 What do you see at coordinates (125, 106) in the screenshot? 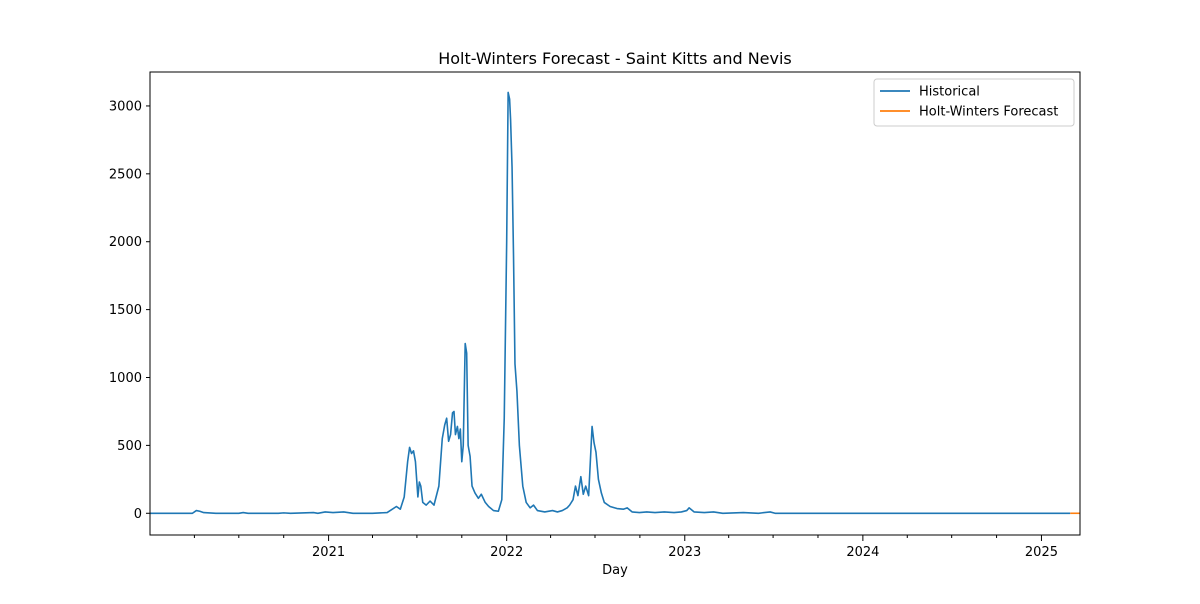
I see `y-tick-label: 3000` at bounding box center [125, 106].